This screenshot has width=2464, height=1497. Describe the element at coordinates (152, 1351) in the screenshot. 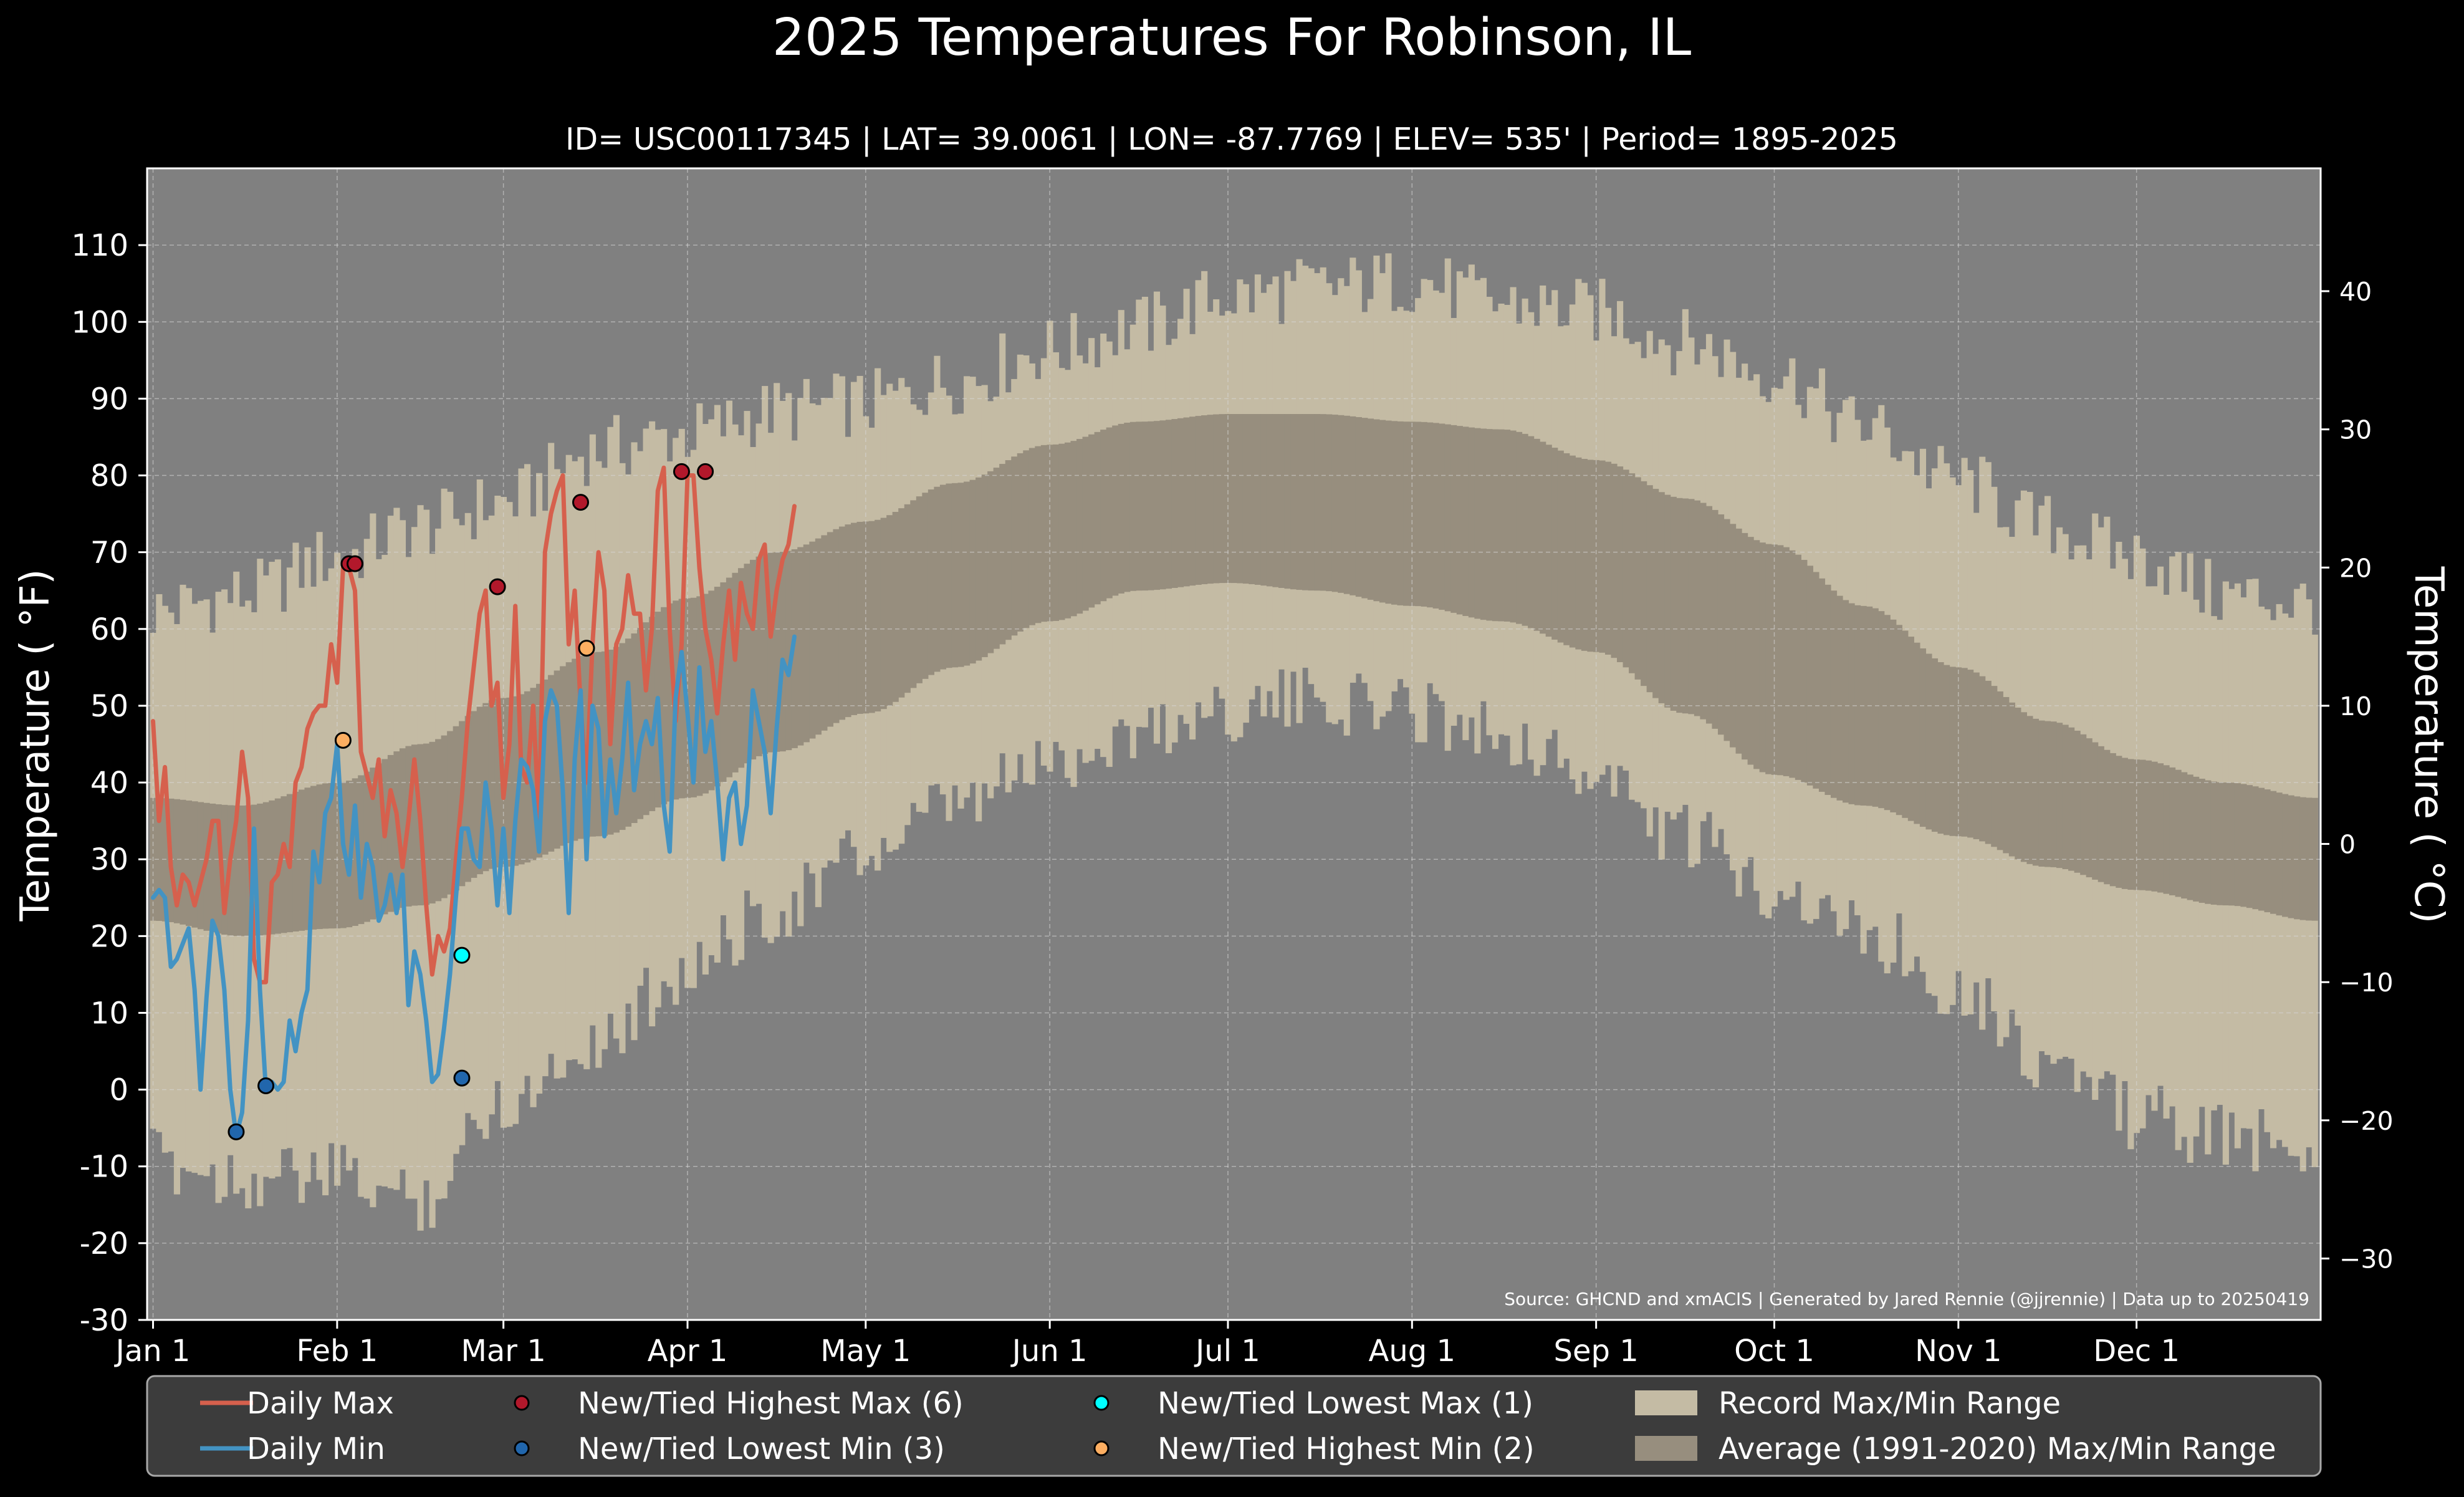

I see `x-tick-label: Jan 1` at that location.